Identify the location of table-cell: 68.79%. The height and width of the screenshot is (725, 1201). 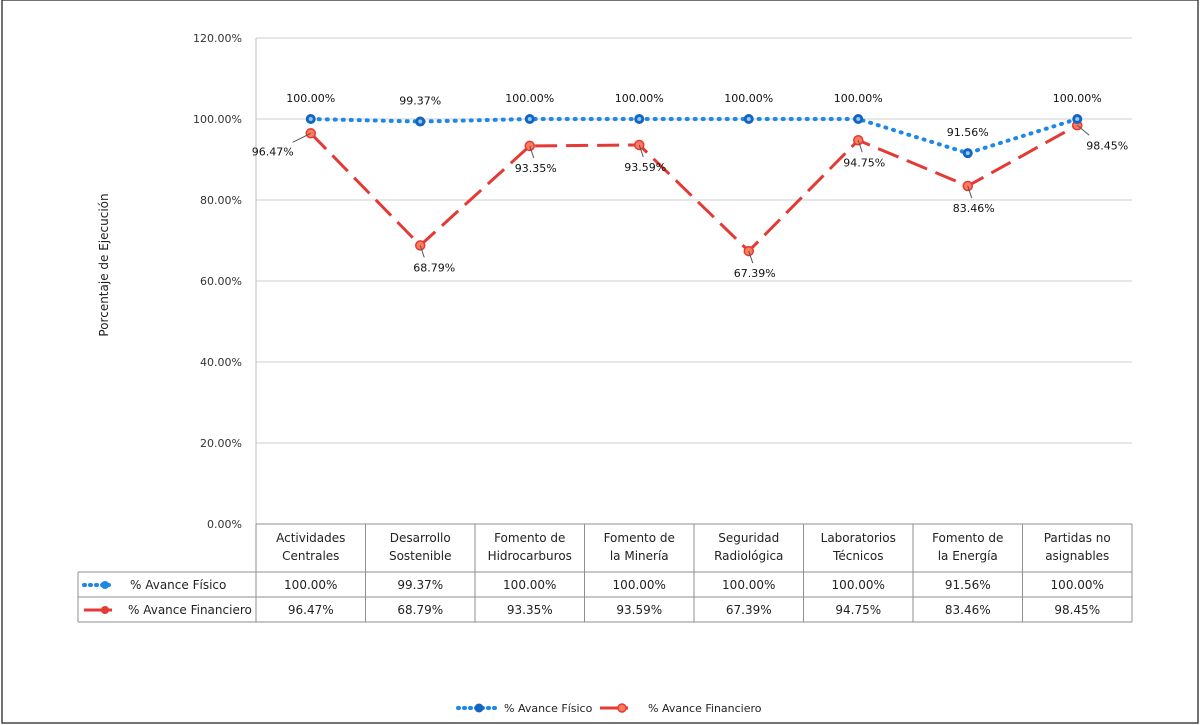
(420, 610).